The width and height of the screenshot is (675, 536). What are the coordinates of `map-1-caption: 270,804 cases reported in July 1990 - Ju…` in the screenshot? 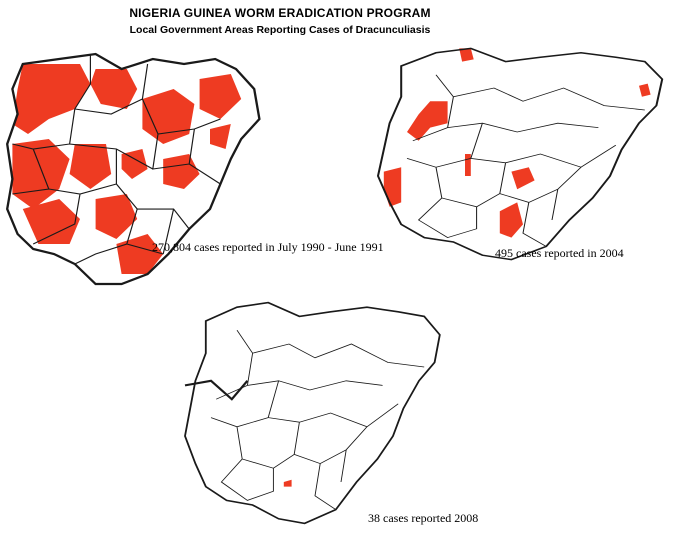 It's located at (268, 247).